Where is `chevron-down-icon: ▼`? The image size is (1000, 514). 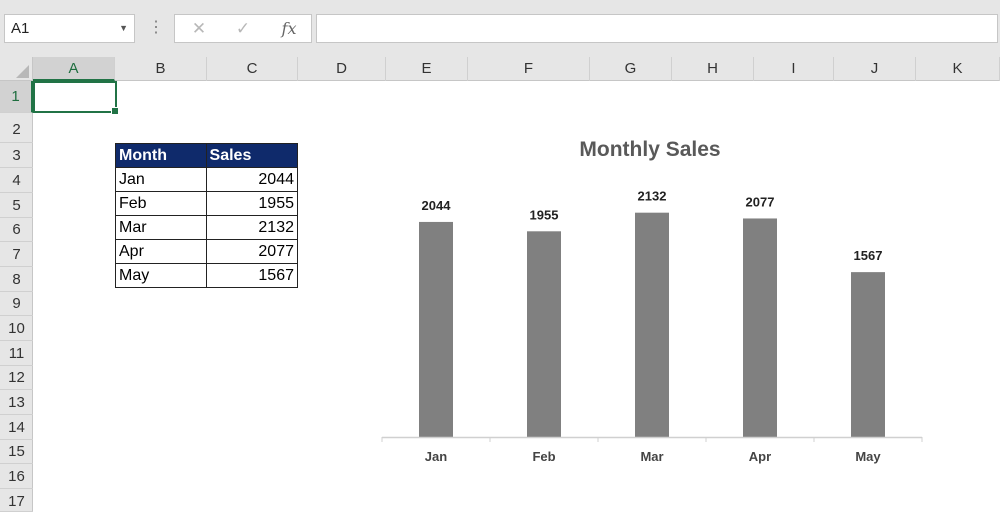 chevron-down-icon: ▼ is located at coordinates (123, 28).